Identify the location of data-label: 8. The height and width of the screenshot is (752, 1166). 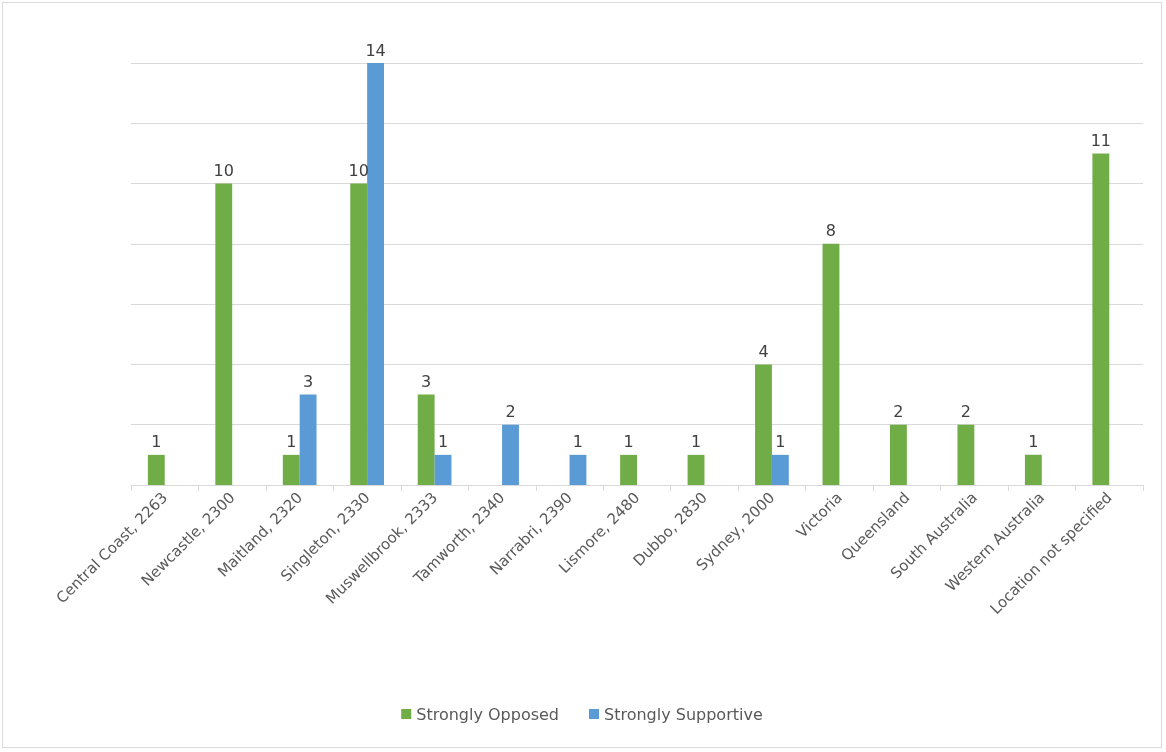
(831, 231).